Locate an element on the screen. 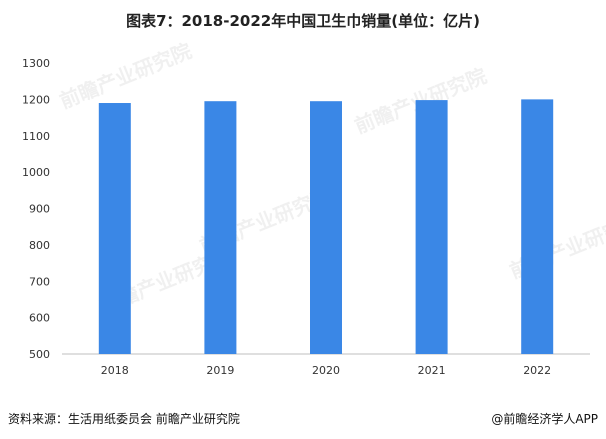 This screenshot has width=606, height=439. y-tick-label: 800 is located at coordinates (39, 245).